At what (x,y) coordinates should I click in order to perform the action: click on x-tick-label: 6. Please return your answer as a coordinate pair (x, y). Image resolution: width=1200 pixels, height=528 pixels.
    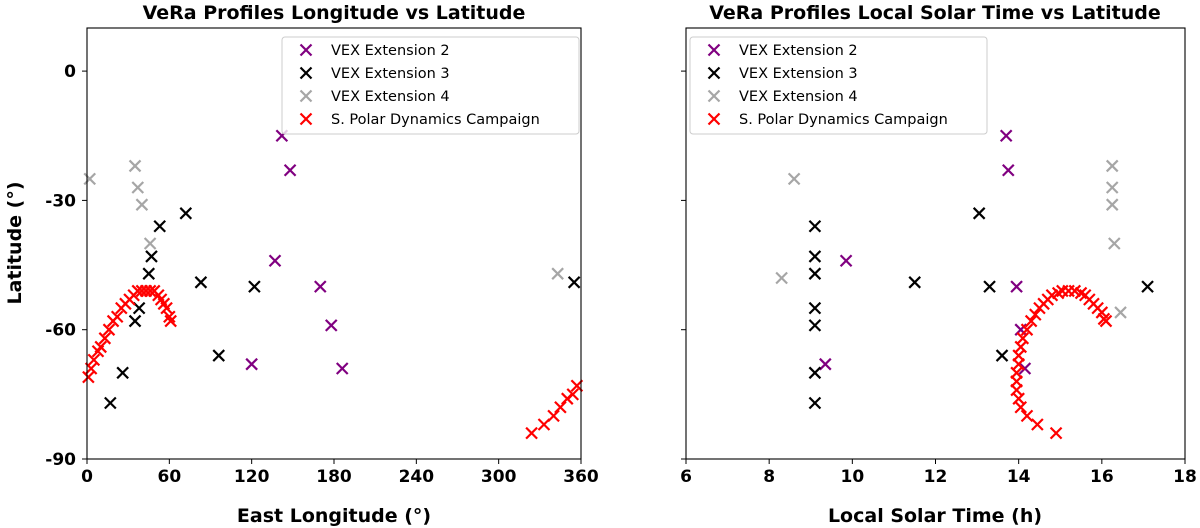
    Looking at the image, I should click on (686, 477).